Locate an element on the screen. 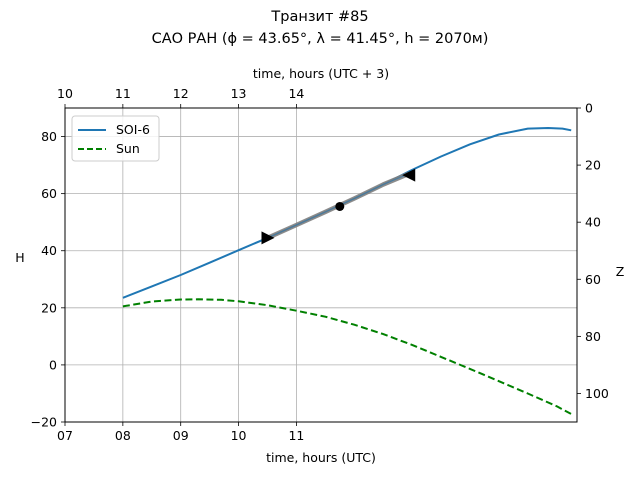 This screenshot has height=480, width=640. y2-tick-label: 60 is located at coordinates (593, 279).